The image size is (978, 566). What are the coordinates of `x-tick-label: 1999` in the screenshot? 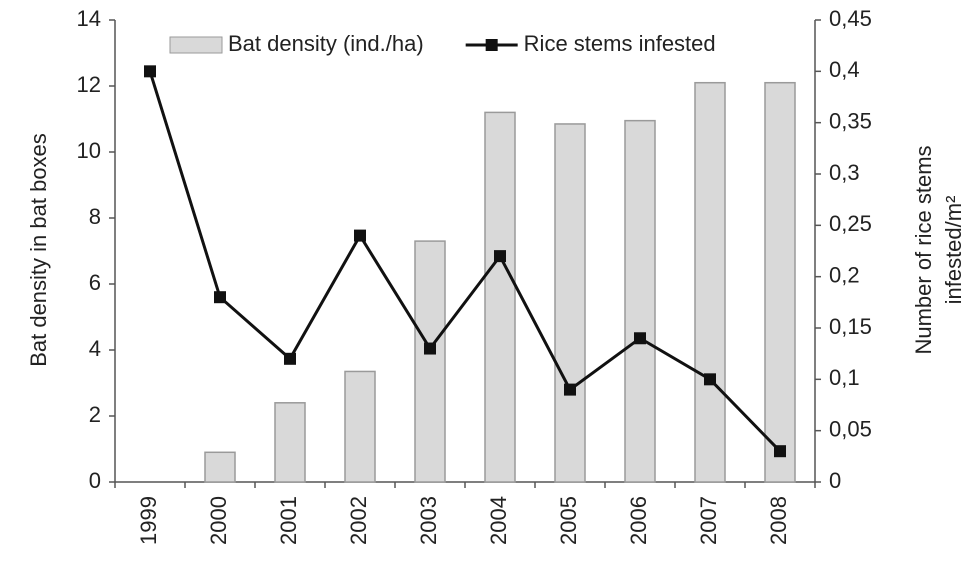 It's located at (148, 520).